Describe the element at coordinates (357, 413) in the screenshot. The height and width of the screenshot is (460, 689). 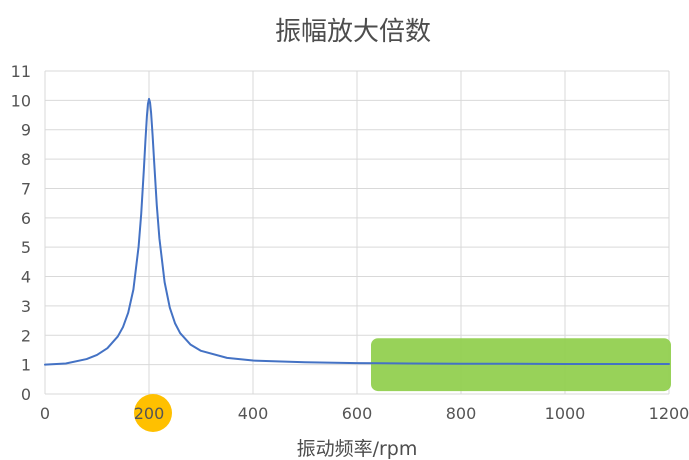
I see `x-tick-label: 600` at that location.